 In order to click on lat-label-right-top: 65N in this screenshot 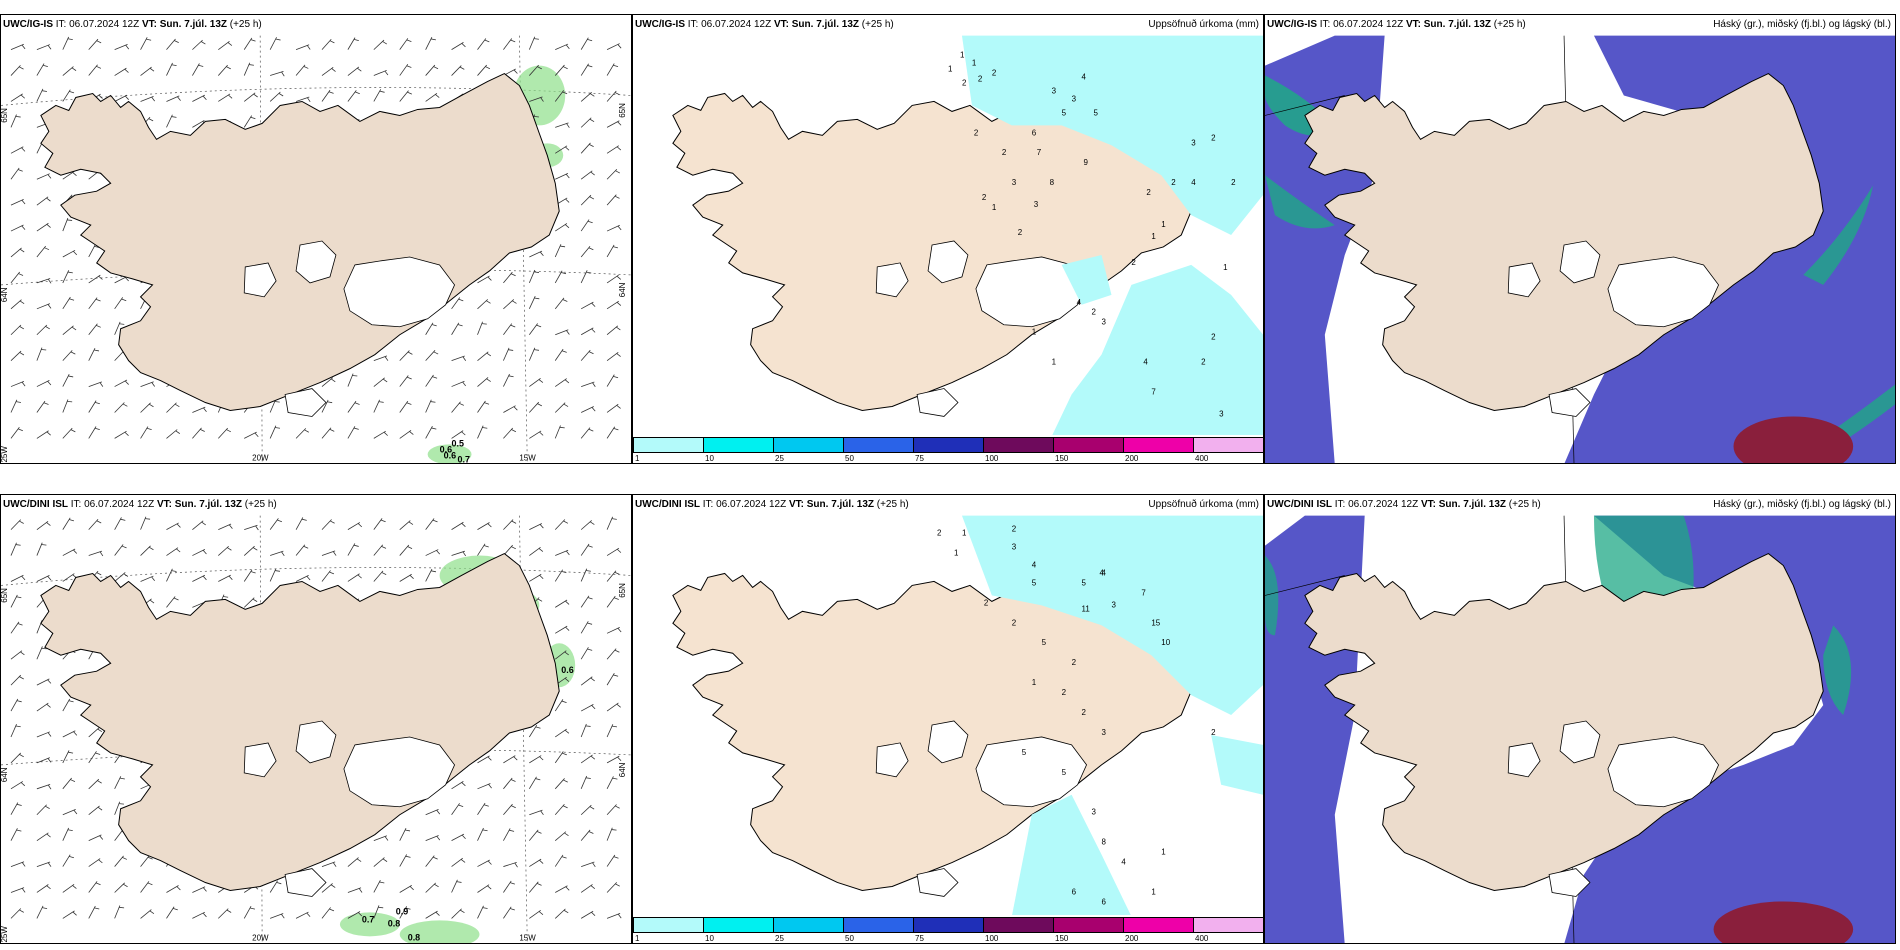, I will do `click(622, 110)`.